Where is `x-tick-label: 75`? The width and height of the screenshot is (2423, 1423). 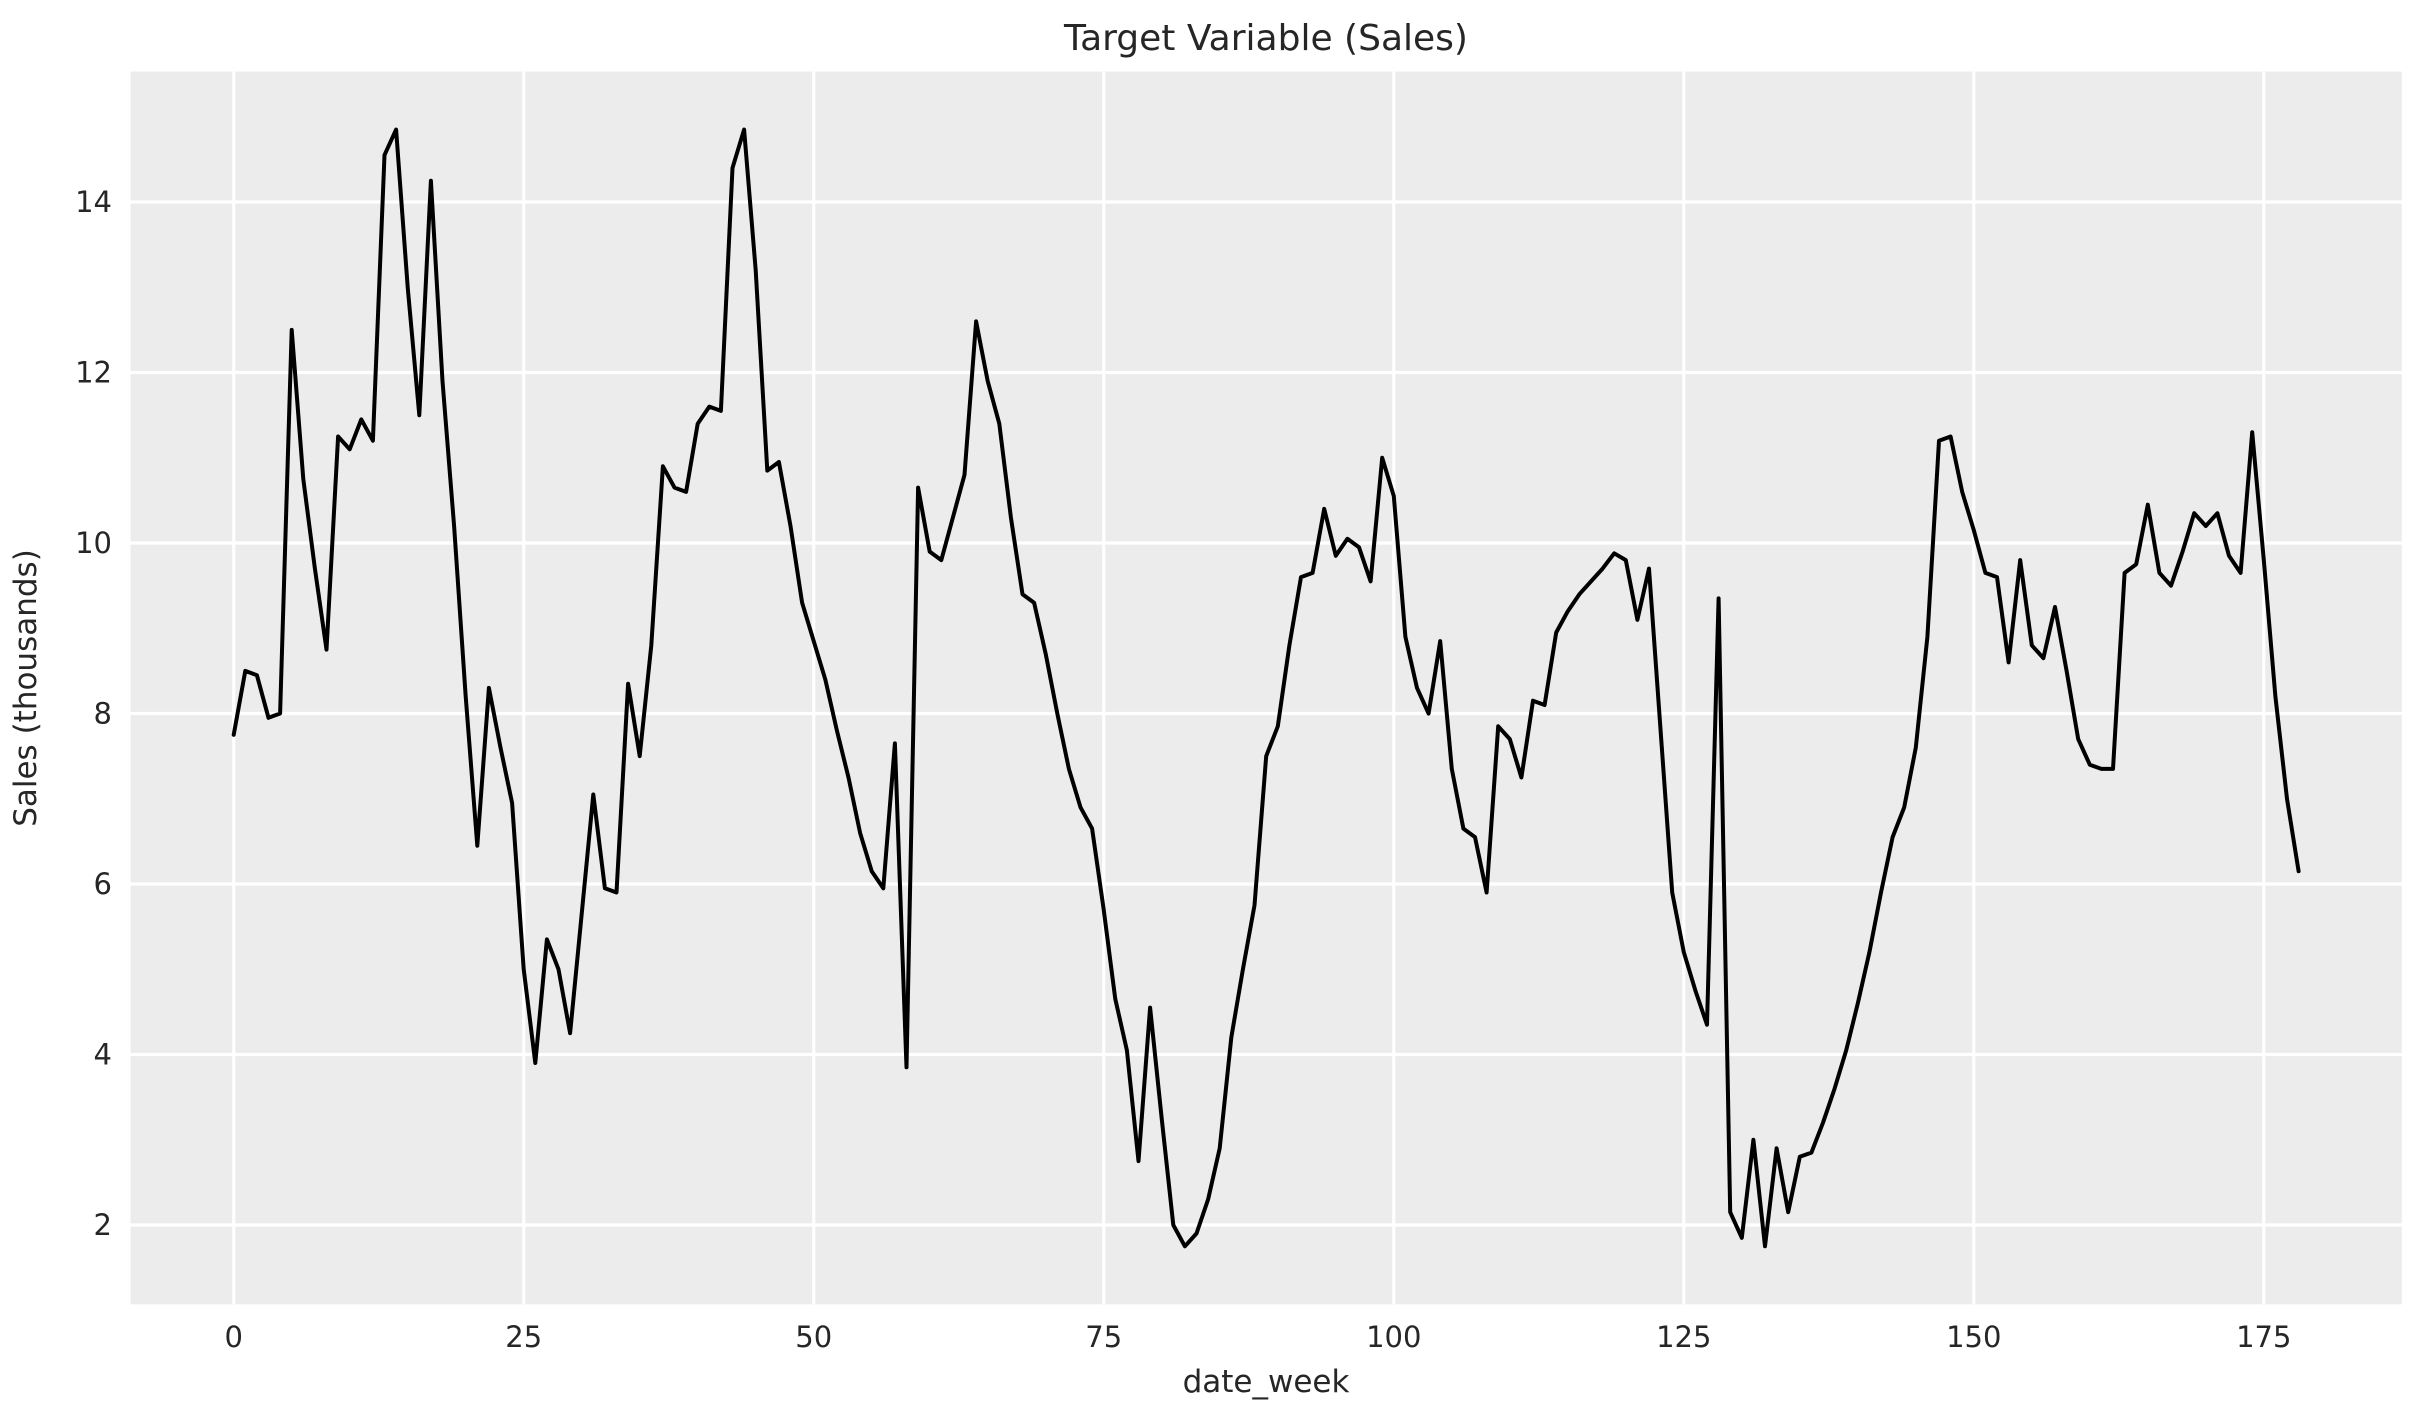
x-tick-label: 75 is located at coordinates (1103, 1337).